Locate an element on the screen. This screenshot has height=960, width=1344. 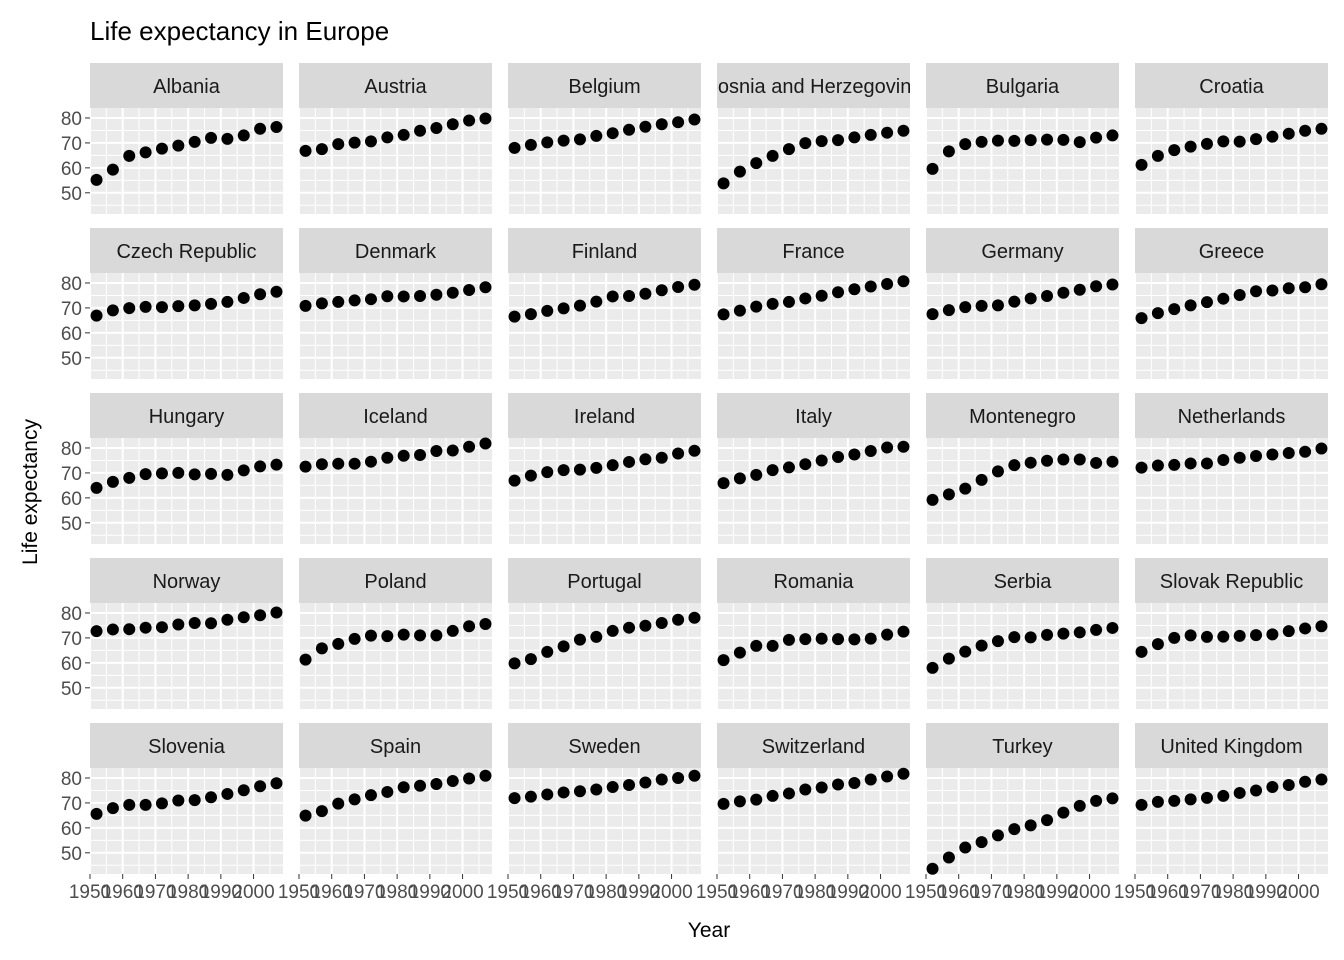
y-tick-label: 60 is located at coordinates (71, 334).